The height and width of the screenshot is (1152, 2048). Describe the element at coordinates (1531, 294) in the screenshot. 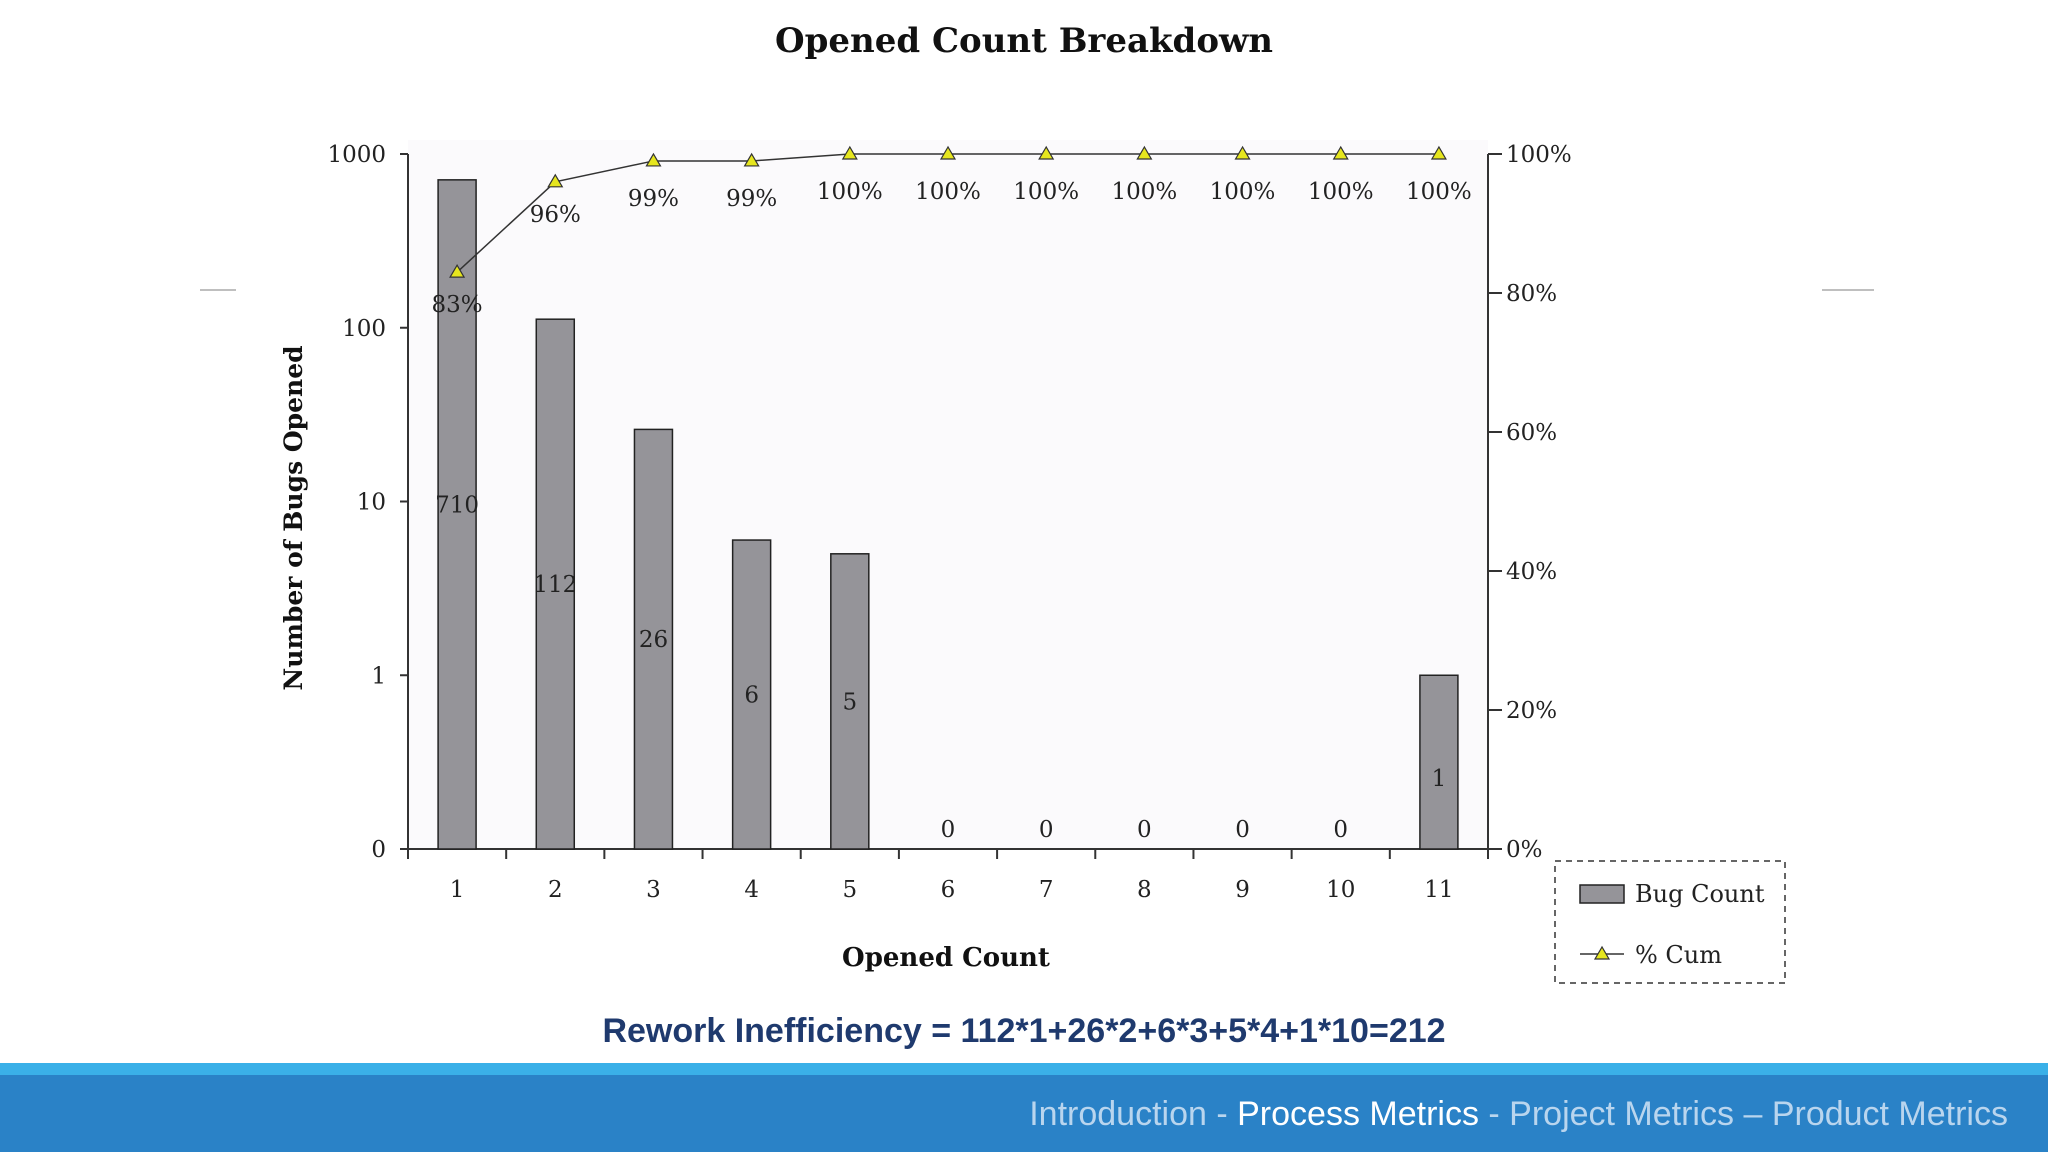

I see `y2-tick-label: 80%` at that location.